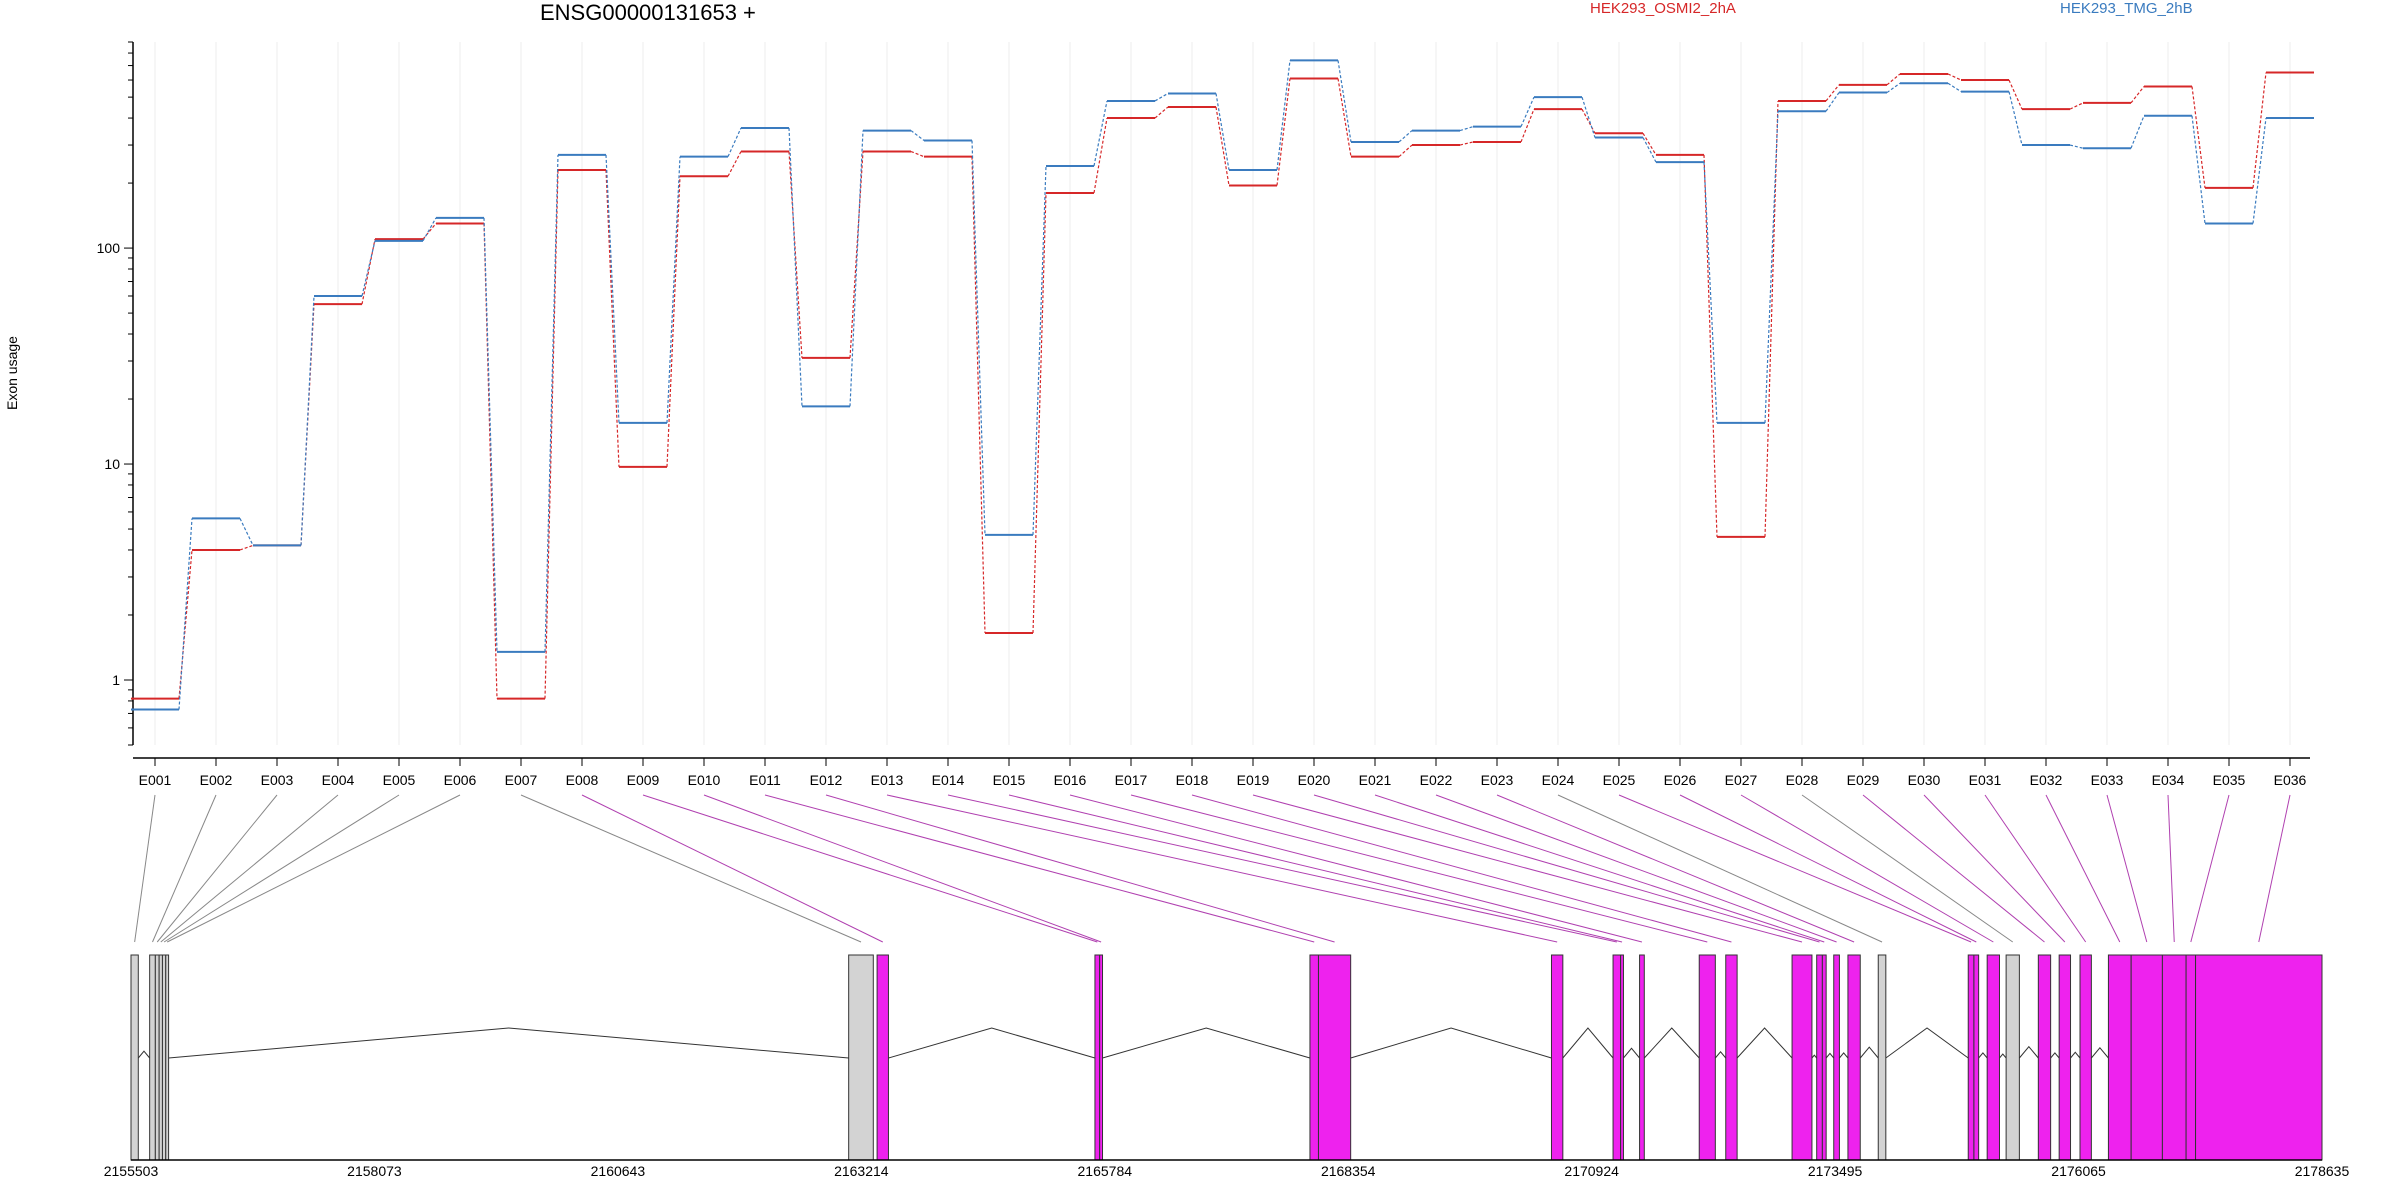 The height and width of the screenshot is (1200, 2400). Describe the element at coordinates (1161, 112) in the screenshot. I see `connector-E017` at that location.